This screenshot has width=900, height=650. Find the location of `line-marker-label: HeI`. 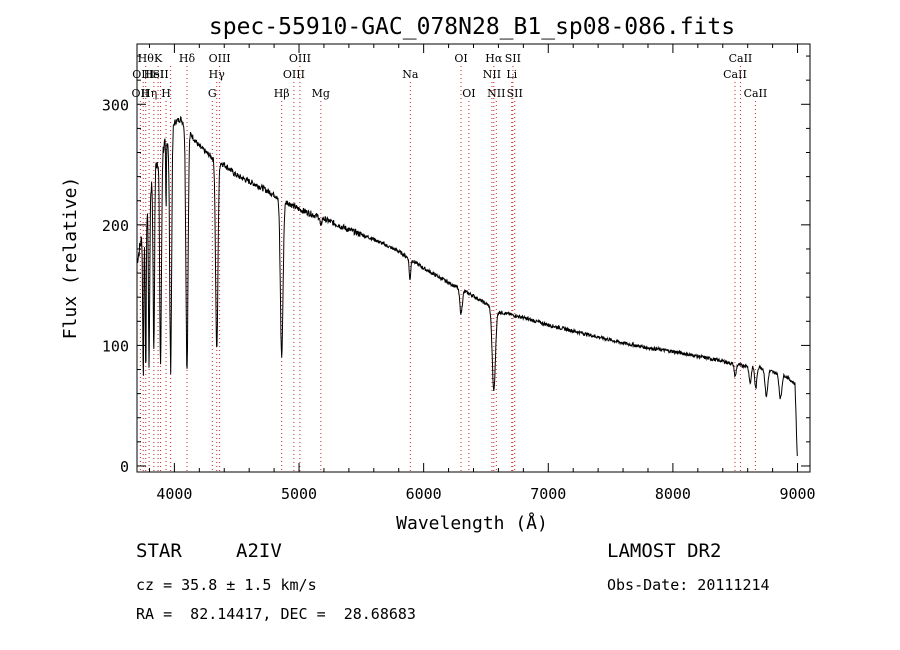

line-marker-label: HeI is located at coordinates (154, 74).